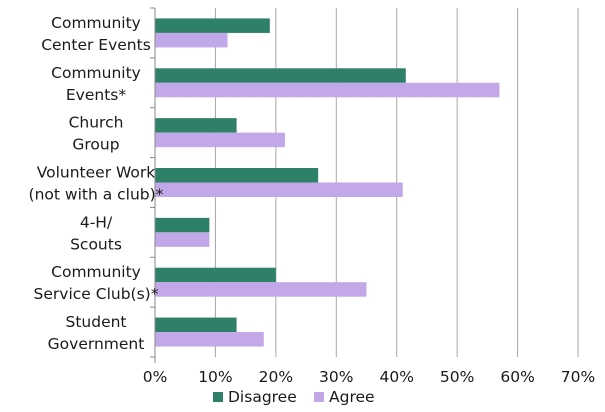 The height and width of the screenshot is (412, 605). I want to click on category-label-line: (not with a club)*, so click(96, 195).